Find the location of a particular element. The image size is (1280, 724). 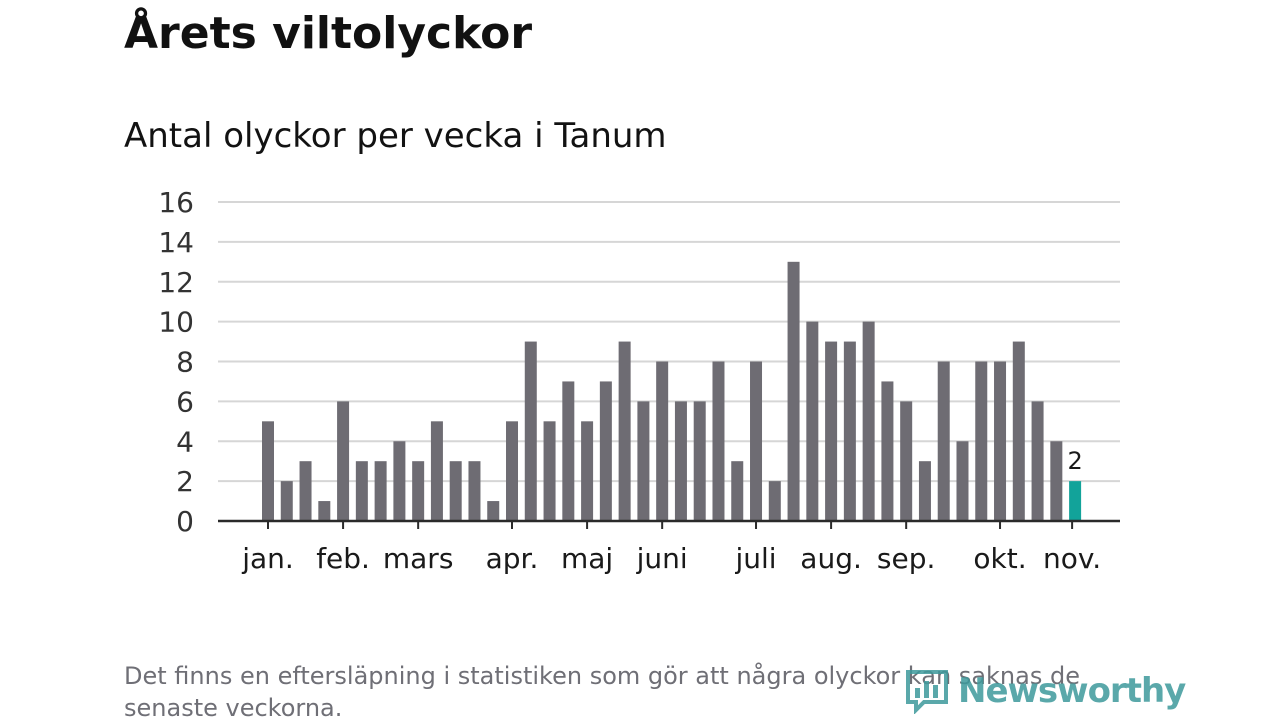

x-tick-label: nov. is located at coordinates (1072, 558).